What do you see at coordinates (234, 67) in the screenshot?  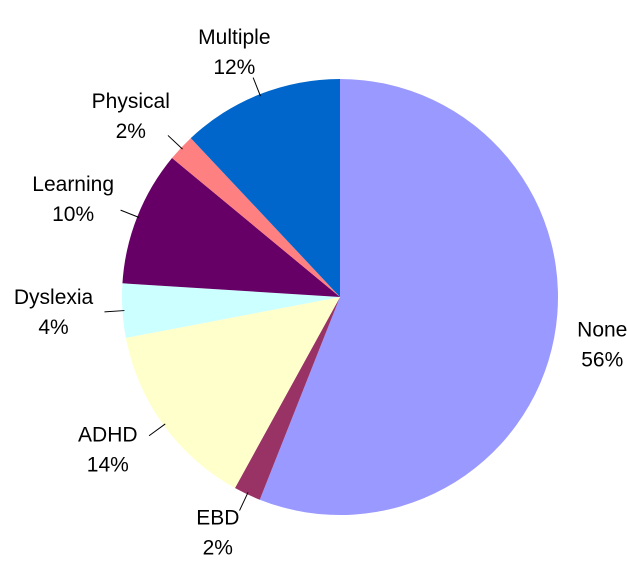 I see `slice-value-label: 12%` at bounding box center [234, 67].